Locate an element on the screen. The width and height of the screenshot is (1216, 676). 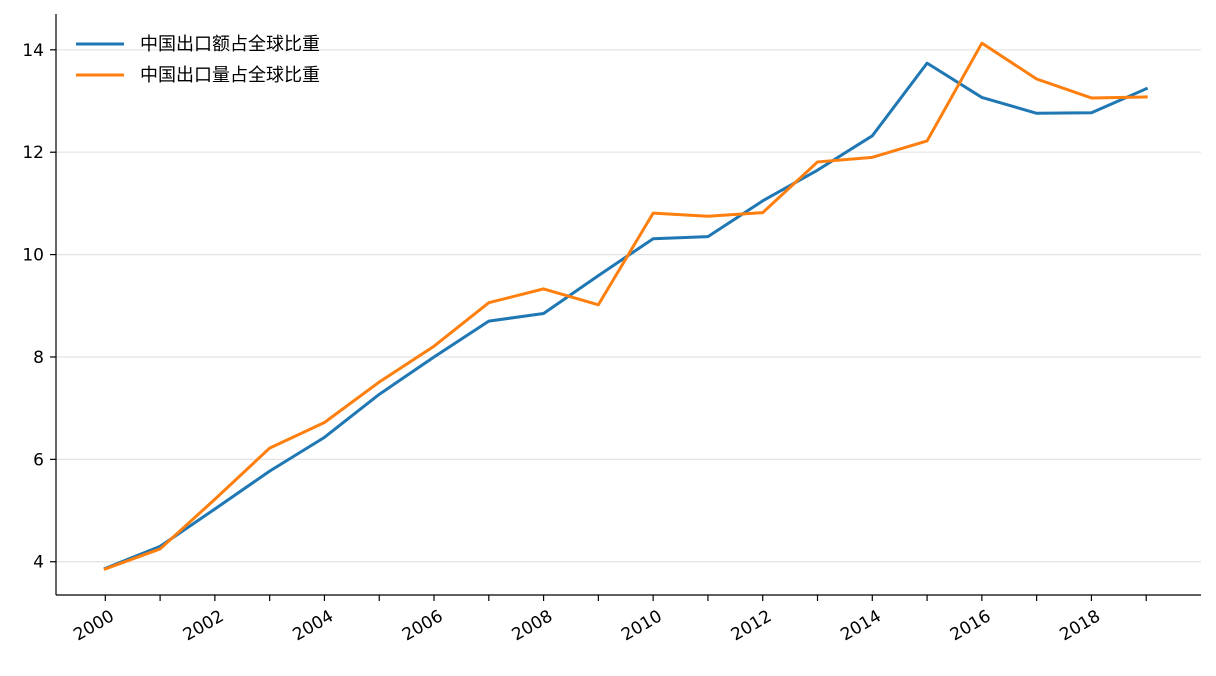
x-tick-label-2014: 2014 is located at coordinates (860, 625).